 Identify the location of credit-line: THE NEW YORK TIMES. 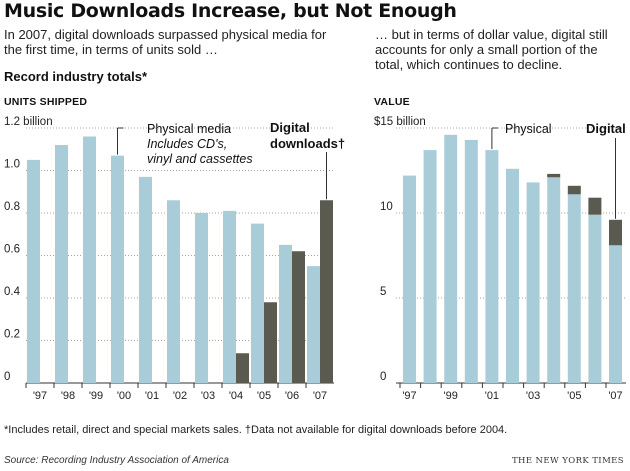
(567, 461).